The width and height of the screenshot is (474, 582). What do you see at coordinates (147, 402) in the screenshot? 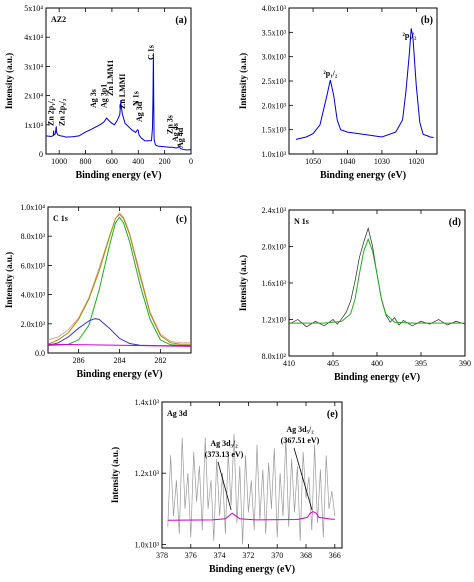
I see `y-tick-label: 1.4x10³` at bounding box center [147, 402].